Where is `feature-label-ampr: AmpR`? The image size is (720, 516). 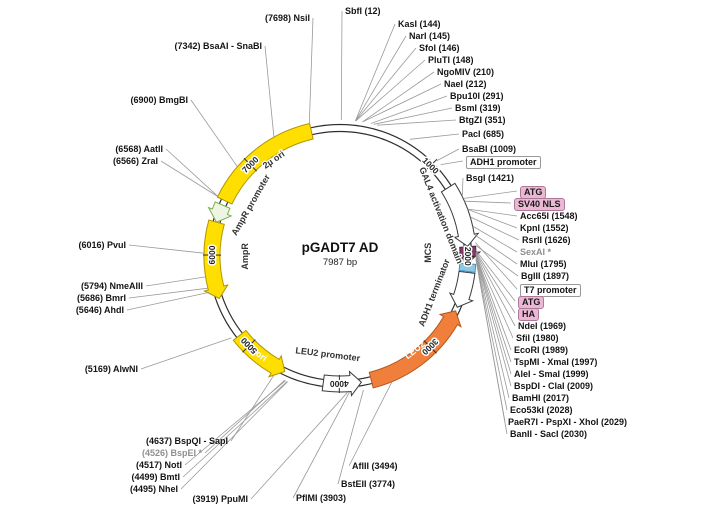
feature-label-ampr: AmpR is located at coordinates (245, 256).